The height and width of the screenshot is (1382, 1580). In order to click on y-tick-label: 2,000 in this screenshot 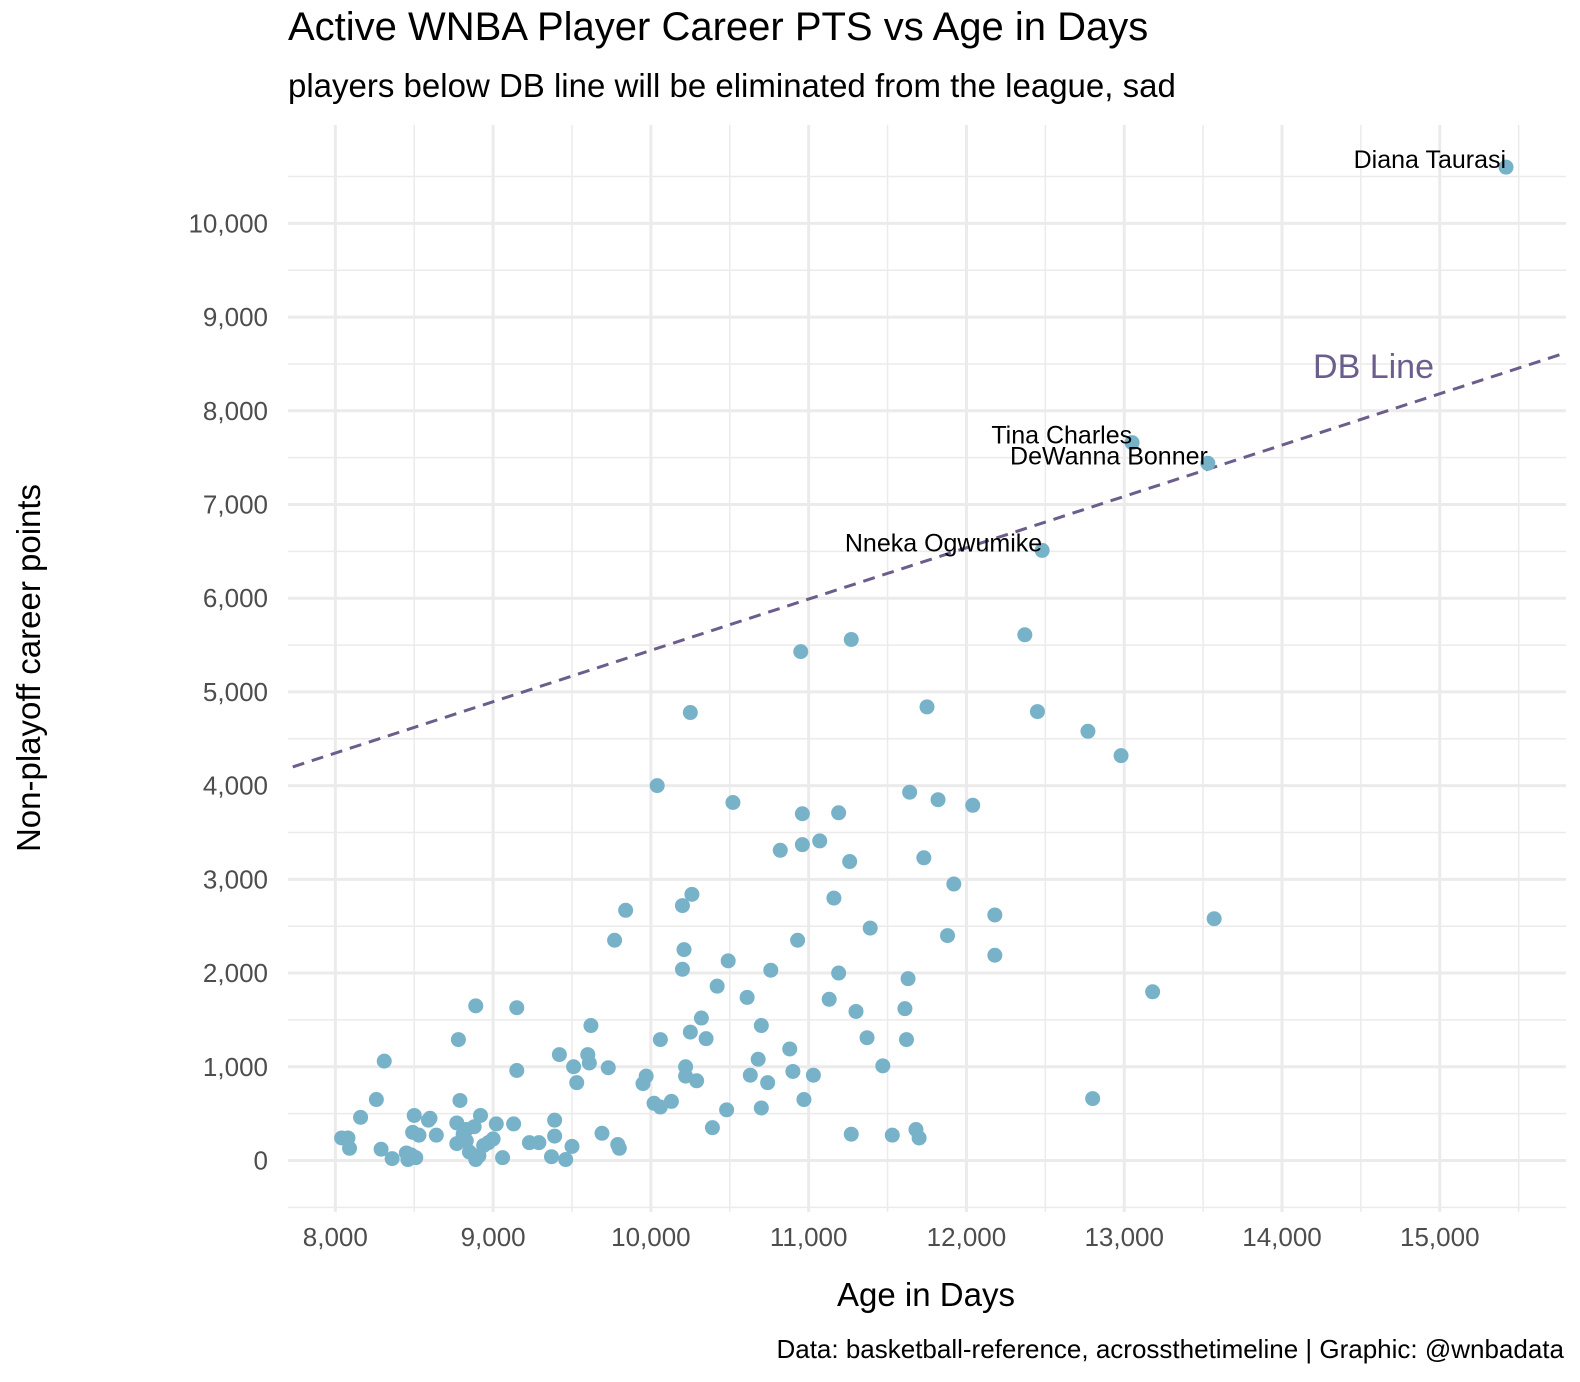, I will do `click(235, 973)`.